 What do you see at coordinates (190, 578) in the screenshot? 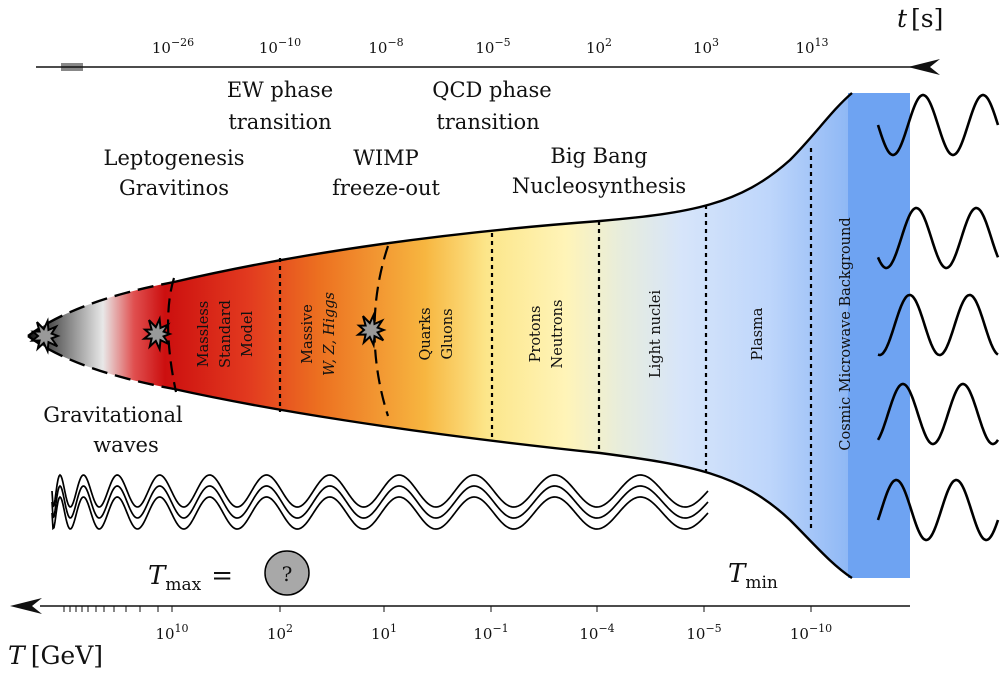
I see `t-max-text: Tmax =` at bounding box center [190, 578].